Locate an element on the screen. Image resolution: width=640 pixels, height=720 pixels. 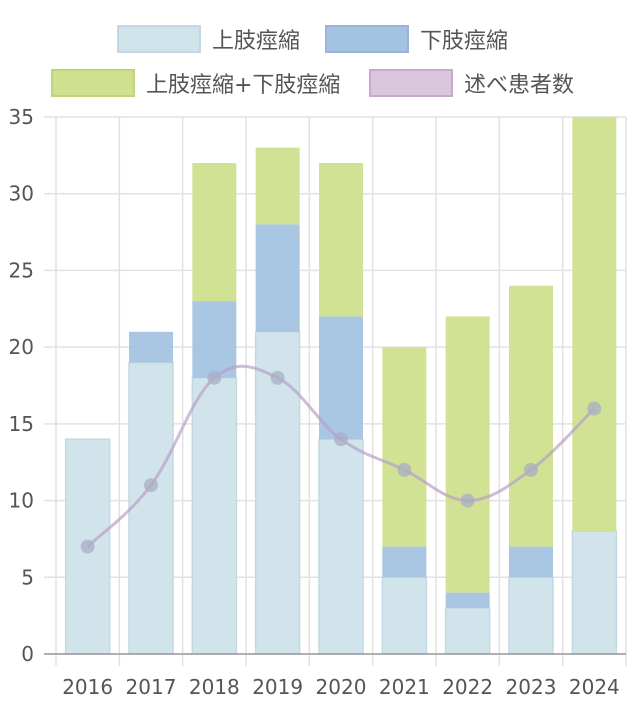
x-tick-label: 2018 is located at coordinates (214, 687).